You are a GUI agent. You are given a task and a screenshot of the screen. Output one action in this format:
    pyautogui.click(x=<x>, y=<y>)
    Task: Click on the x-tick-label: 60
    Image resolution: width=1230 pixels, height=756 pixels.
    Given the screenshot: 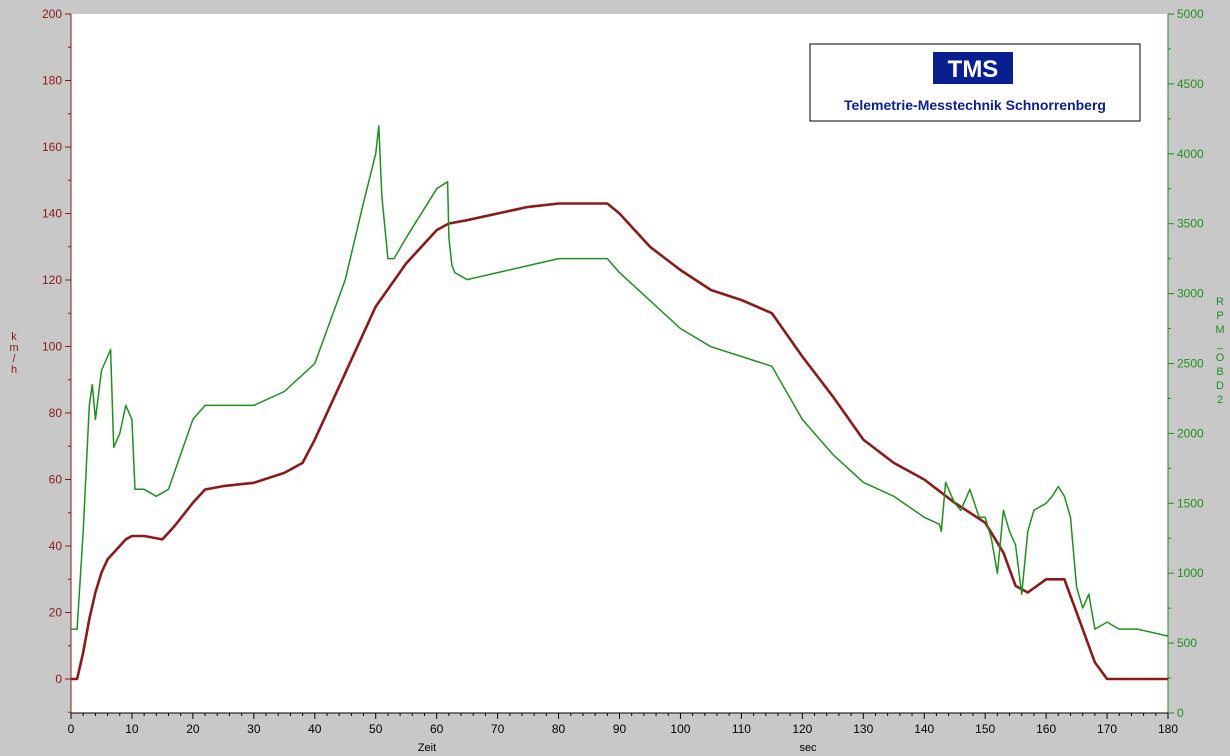 What is the action you would take?
    pyautogui.click(x=437, y=729)
    